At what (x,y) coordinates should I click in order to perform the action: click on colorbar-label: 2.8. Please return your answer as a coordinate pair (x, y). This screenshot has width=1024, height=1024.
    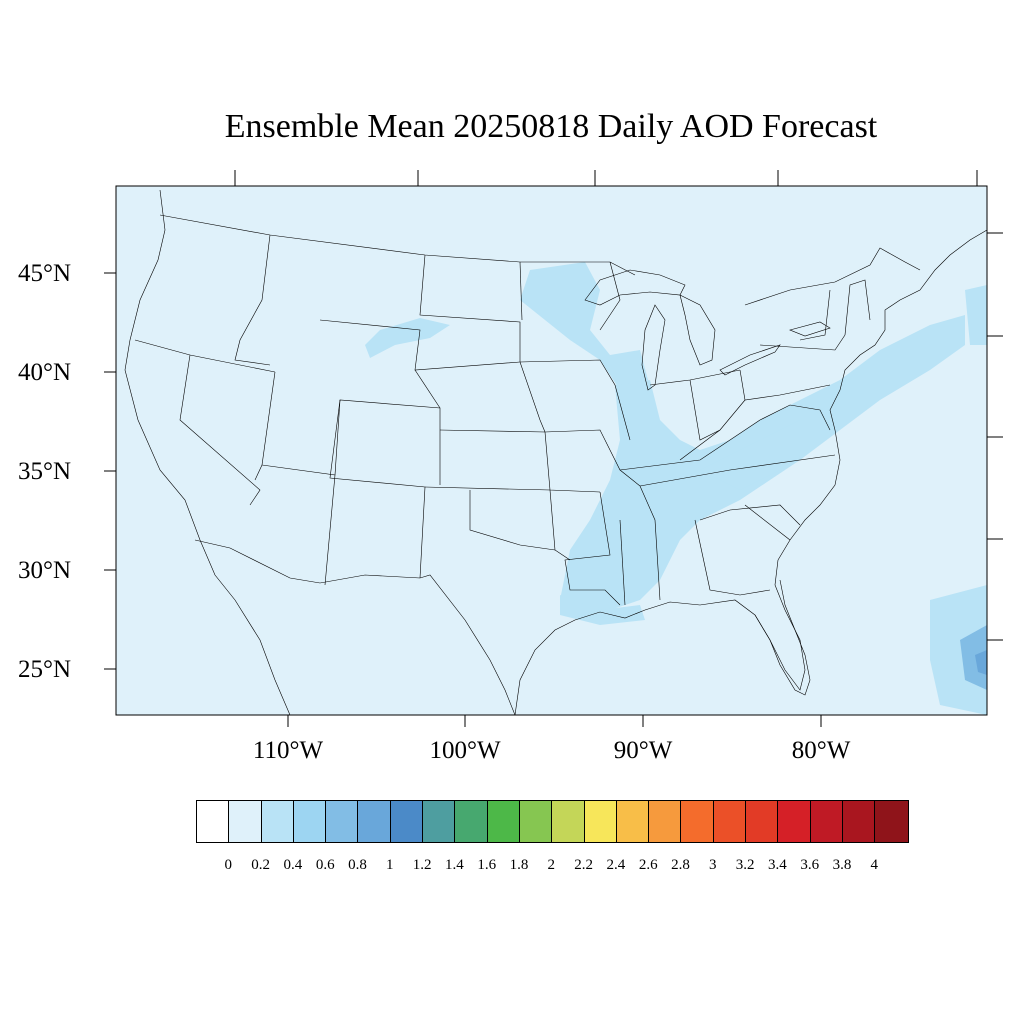
    Looking at the image, I should click on (680, 865).